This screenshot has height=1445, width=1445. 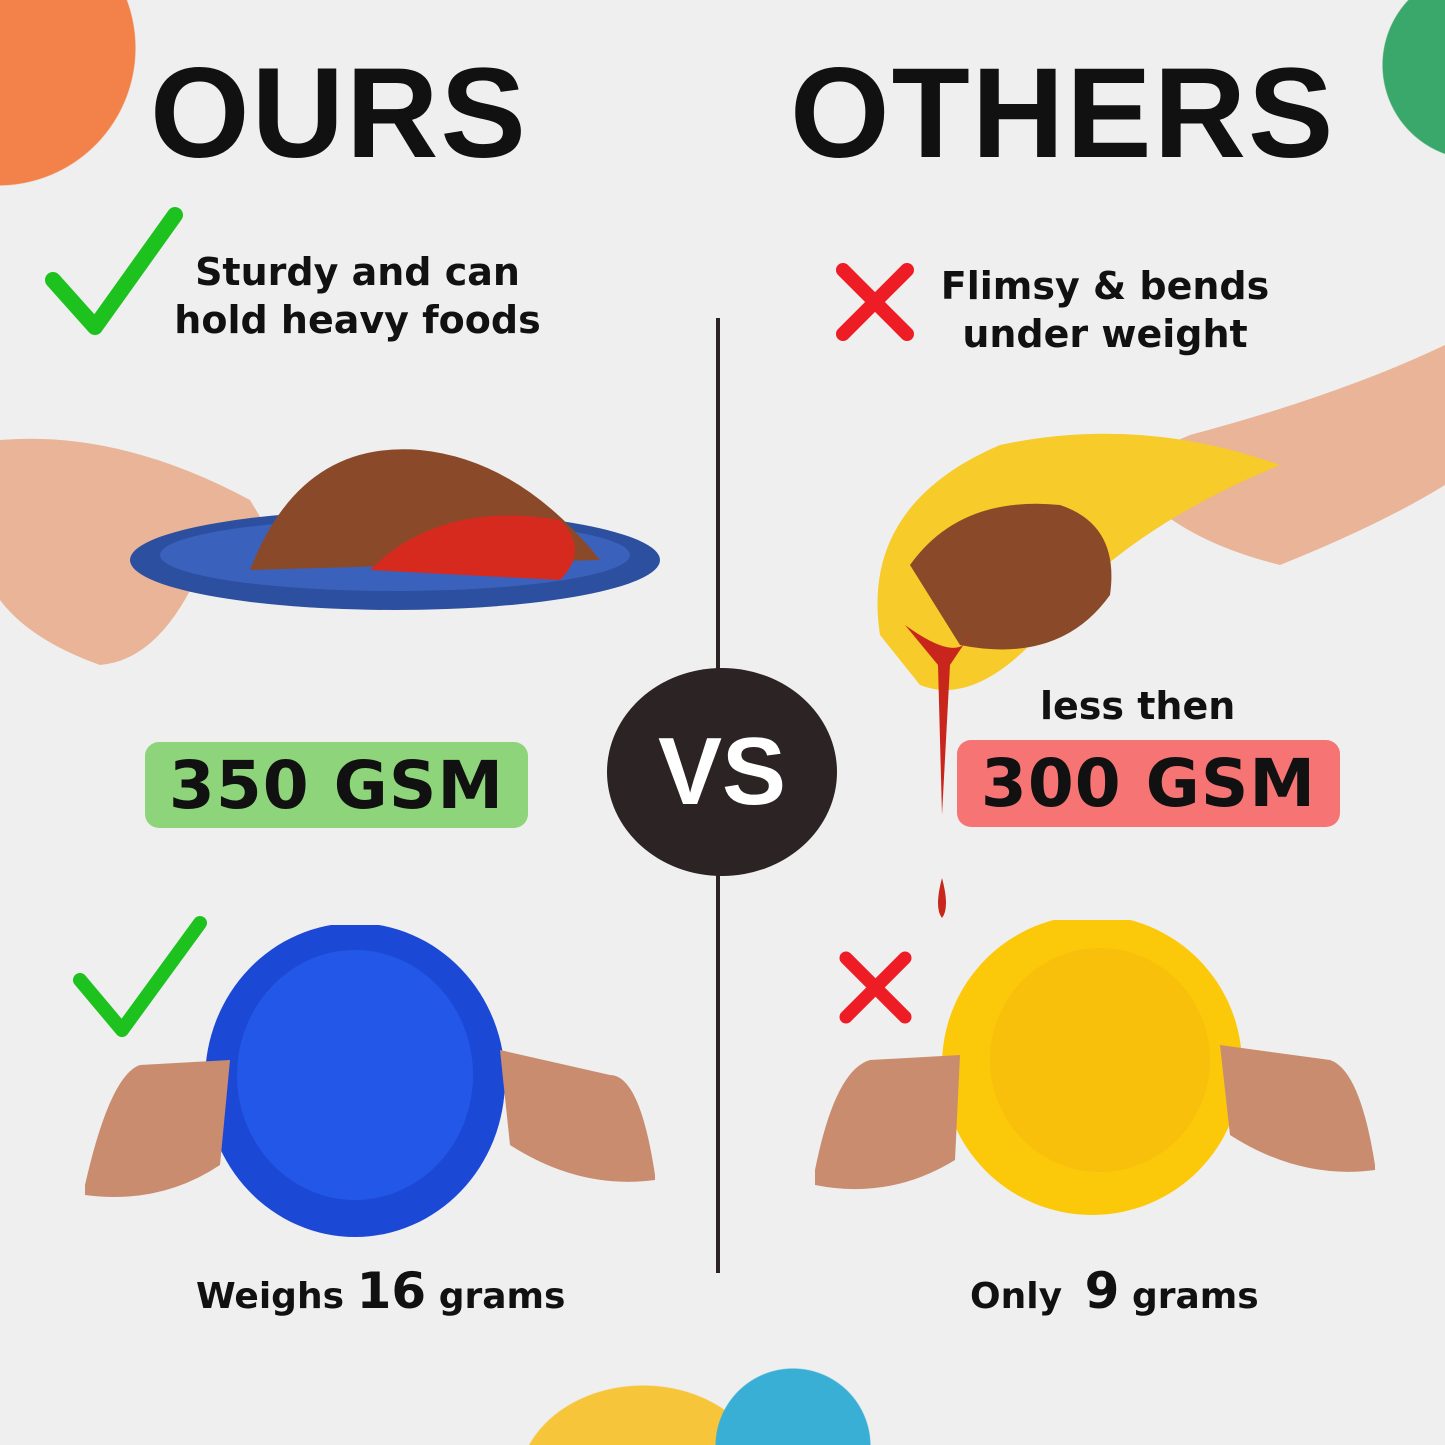 What do you see at coordinates (1413, 80) in the screenshot?
I see `decor-circle-green` at bounding box center [1413, 80].